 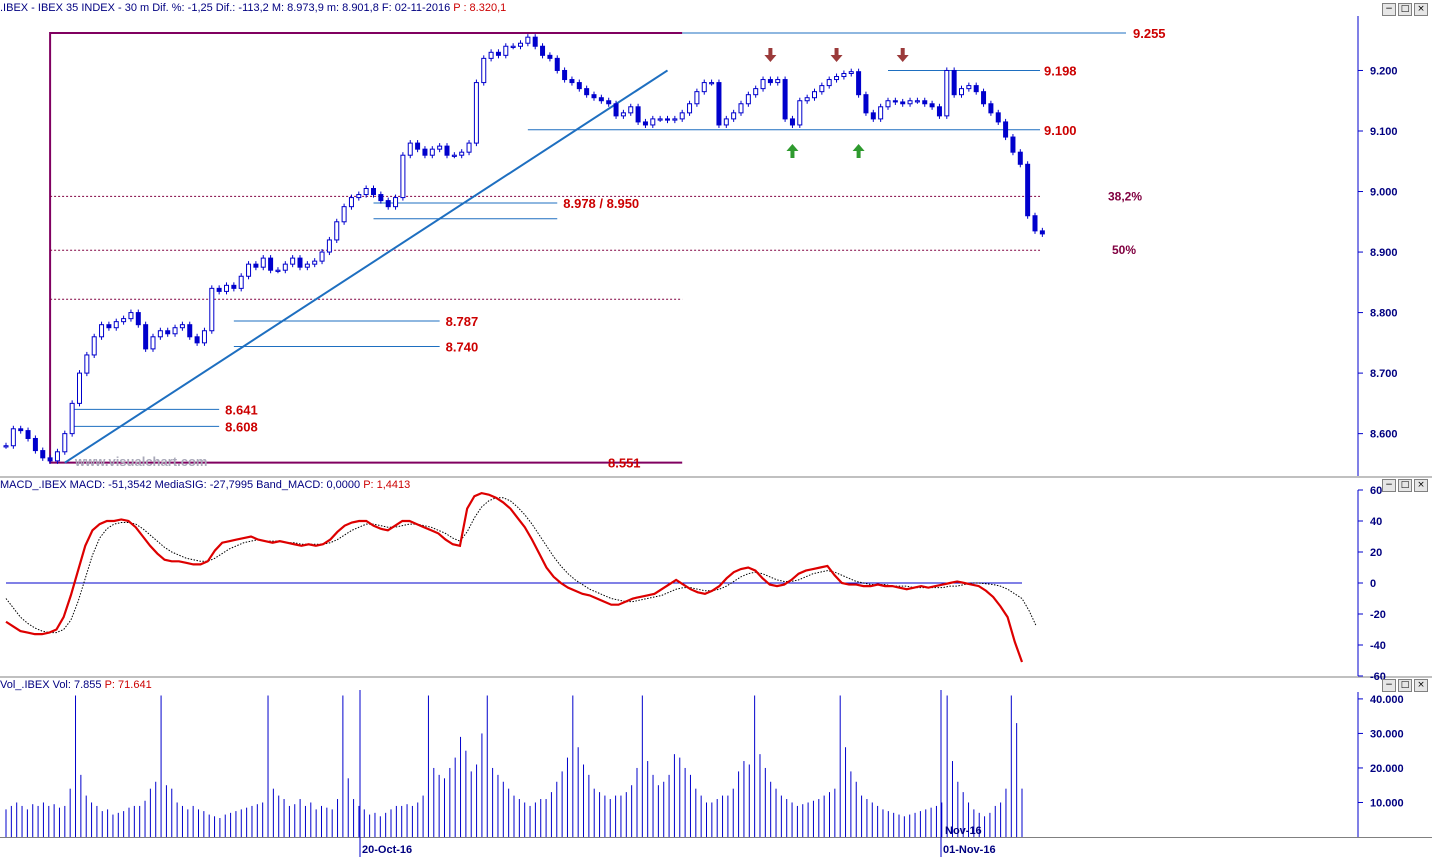 What do you see at coordinates (521, 565) in the screenshot?
I see `macd-signal-line` at bounding box center [521, 565].